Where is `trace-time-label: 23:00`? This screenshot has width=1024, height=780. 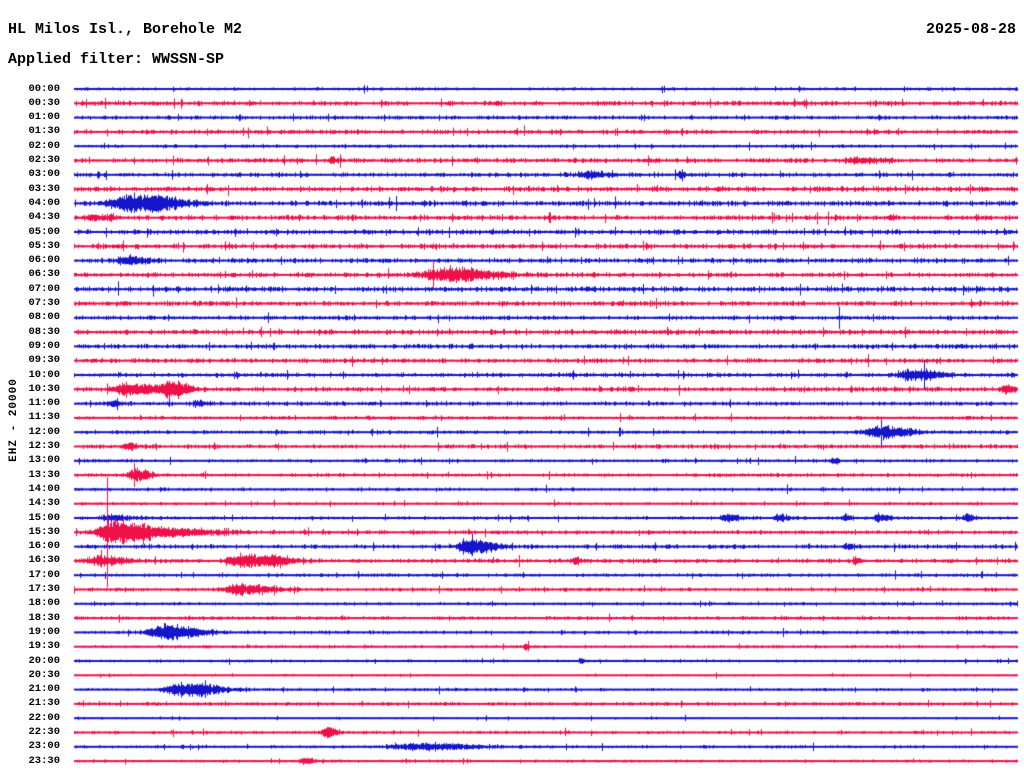
trace-time-label: 23:00 is located at coordinates (44, 746).